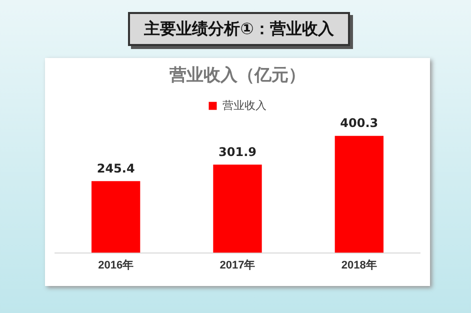 This screenshot has height=313, width=471. I want to click on chart-title: 主要业绩分析①：营业收入, so click(239, 29).